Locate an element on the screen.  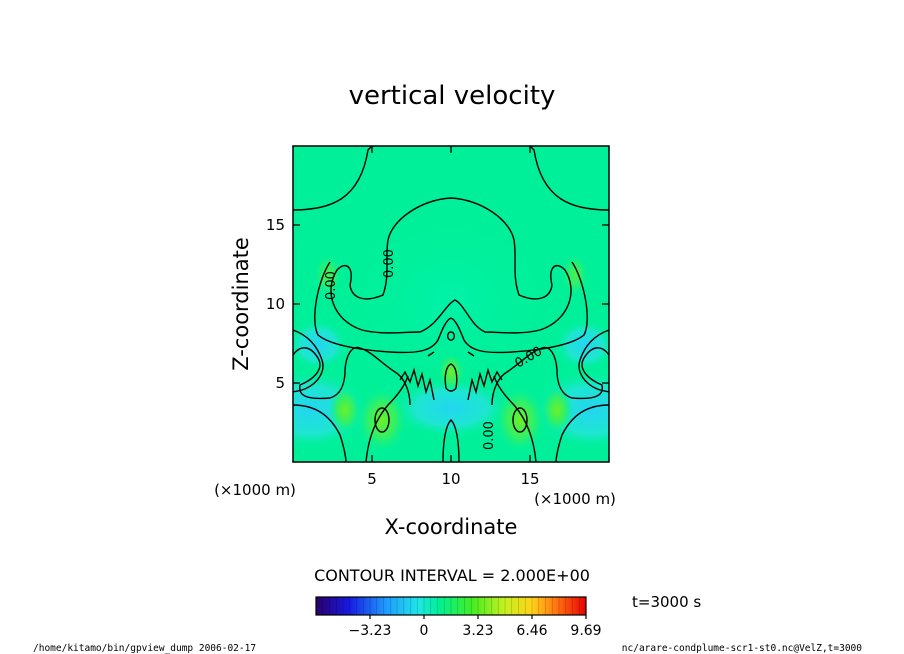
contour-label-lower-vertical: 0.00 is located at coordinates (489, 435).